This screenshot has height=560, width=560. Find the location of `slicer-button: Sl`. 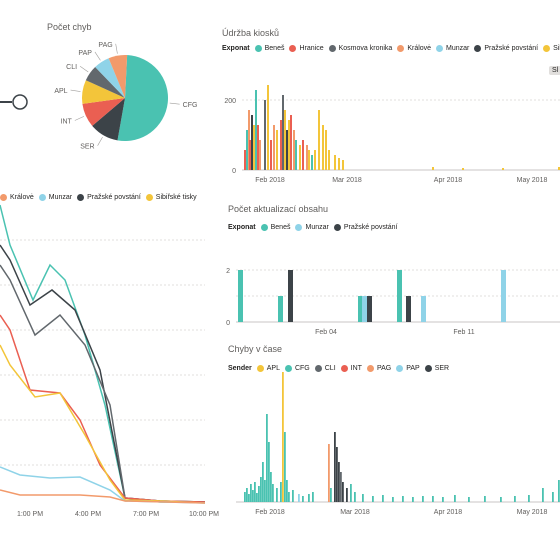

slicer-button: Sl is located at coordinates (554, 70).